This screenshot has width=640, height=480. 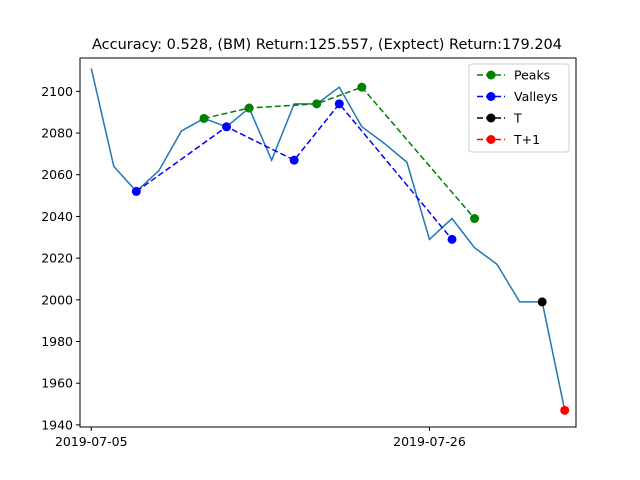 I want to click on t-1-legend-marker, so click(x=491, y=139).